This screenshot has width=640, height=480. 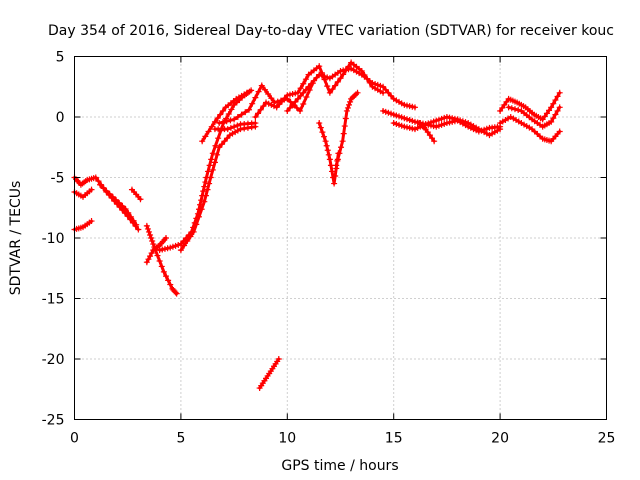 I want to click on series-arc-h, so click(x=205, y=170).